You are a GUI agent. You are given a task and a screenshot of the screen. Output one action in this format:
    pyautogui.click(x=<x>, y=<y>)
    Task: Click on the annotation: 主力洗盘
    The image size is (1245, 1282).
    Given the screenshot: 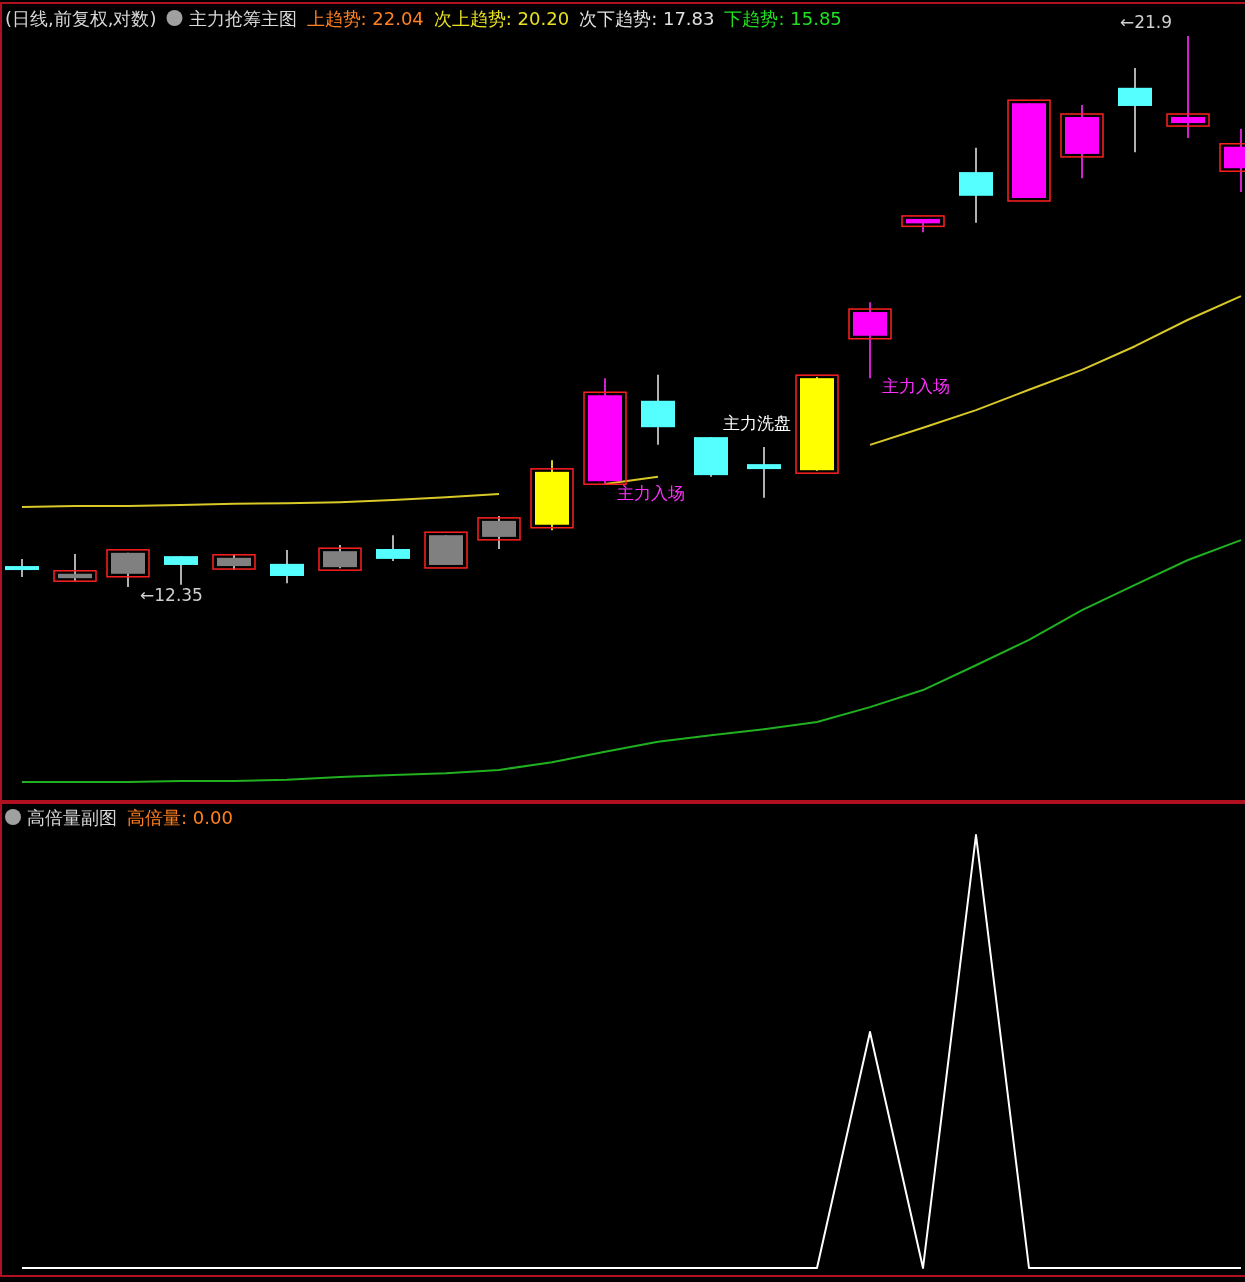 What is the action you would take?
    pyautogui.click(x=757, y=423)
    